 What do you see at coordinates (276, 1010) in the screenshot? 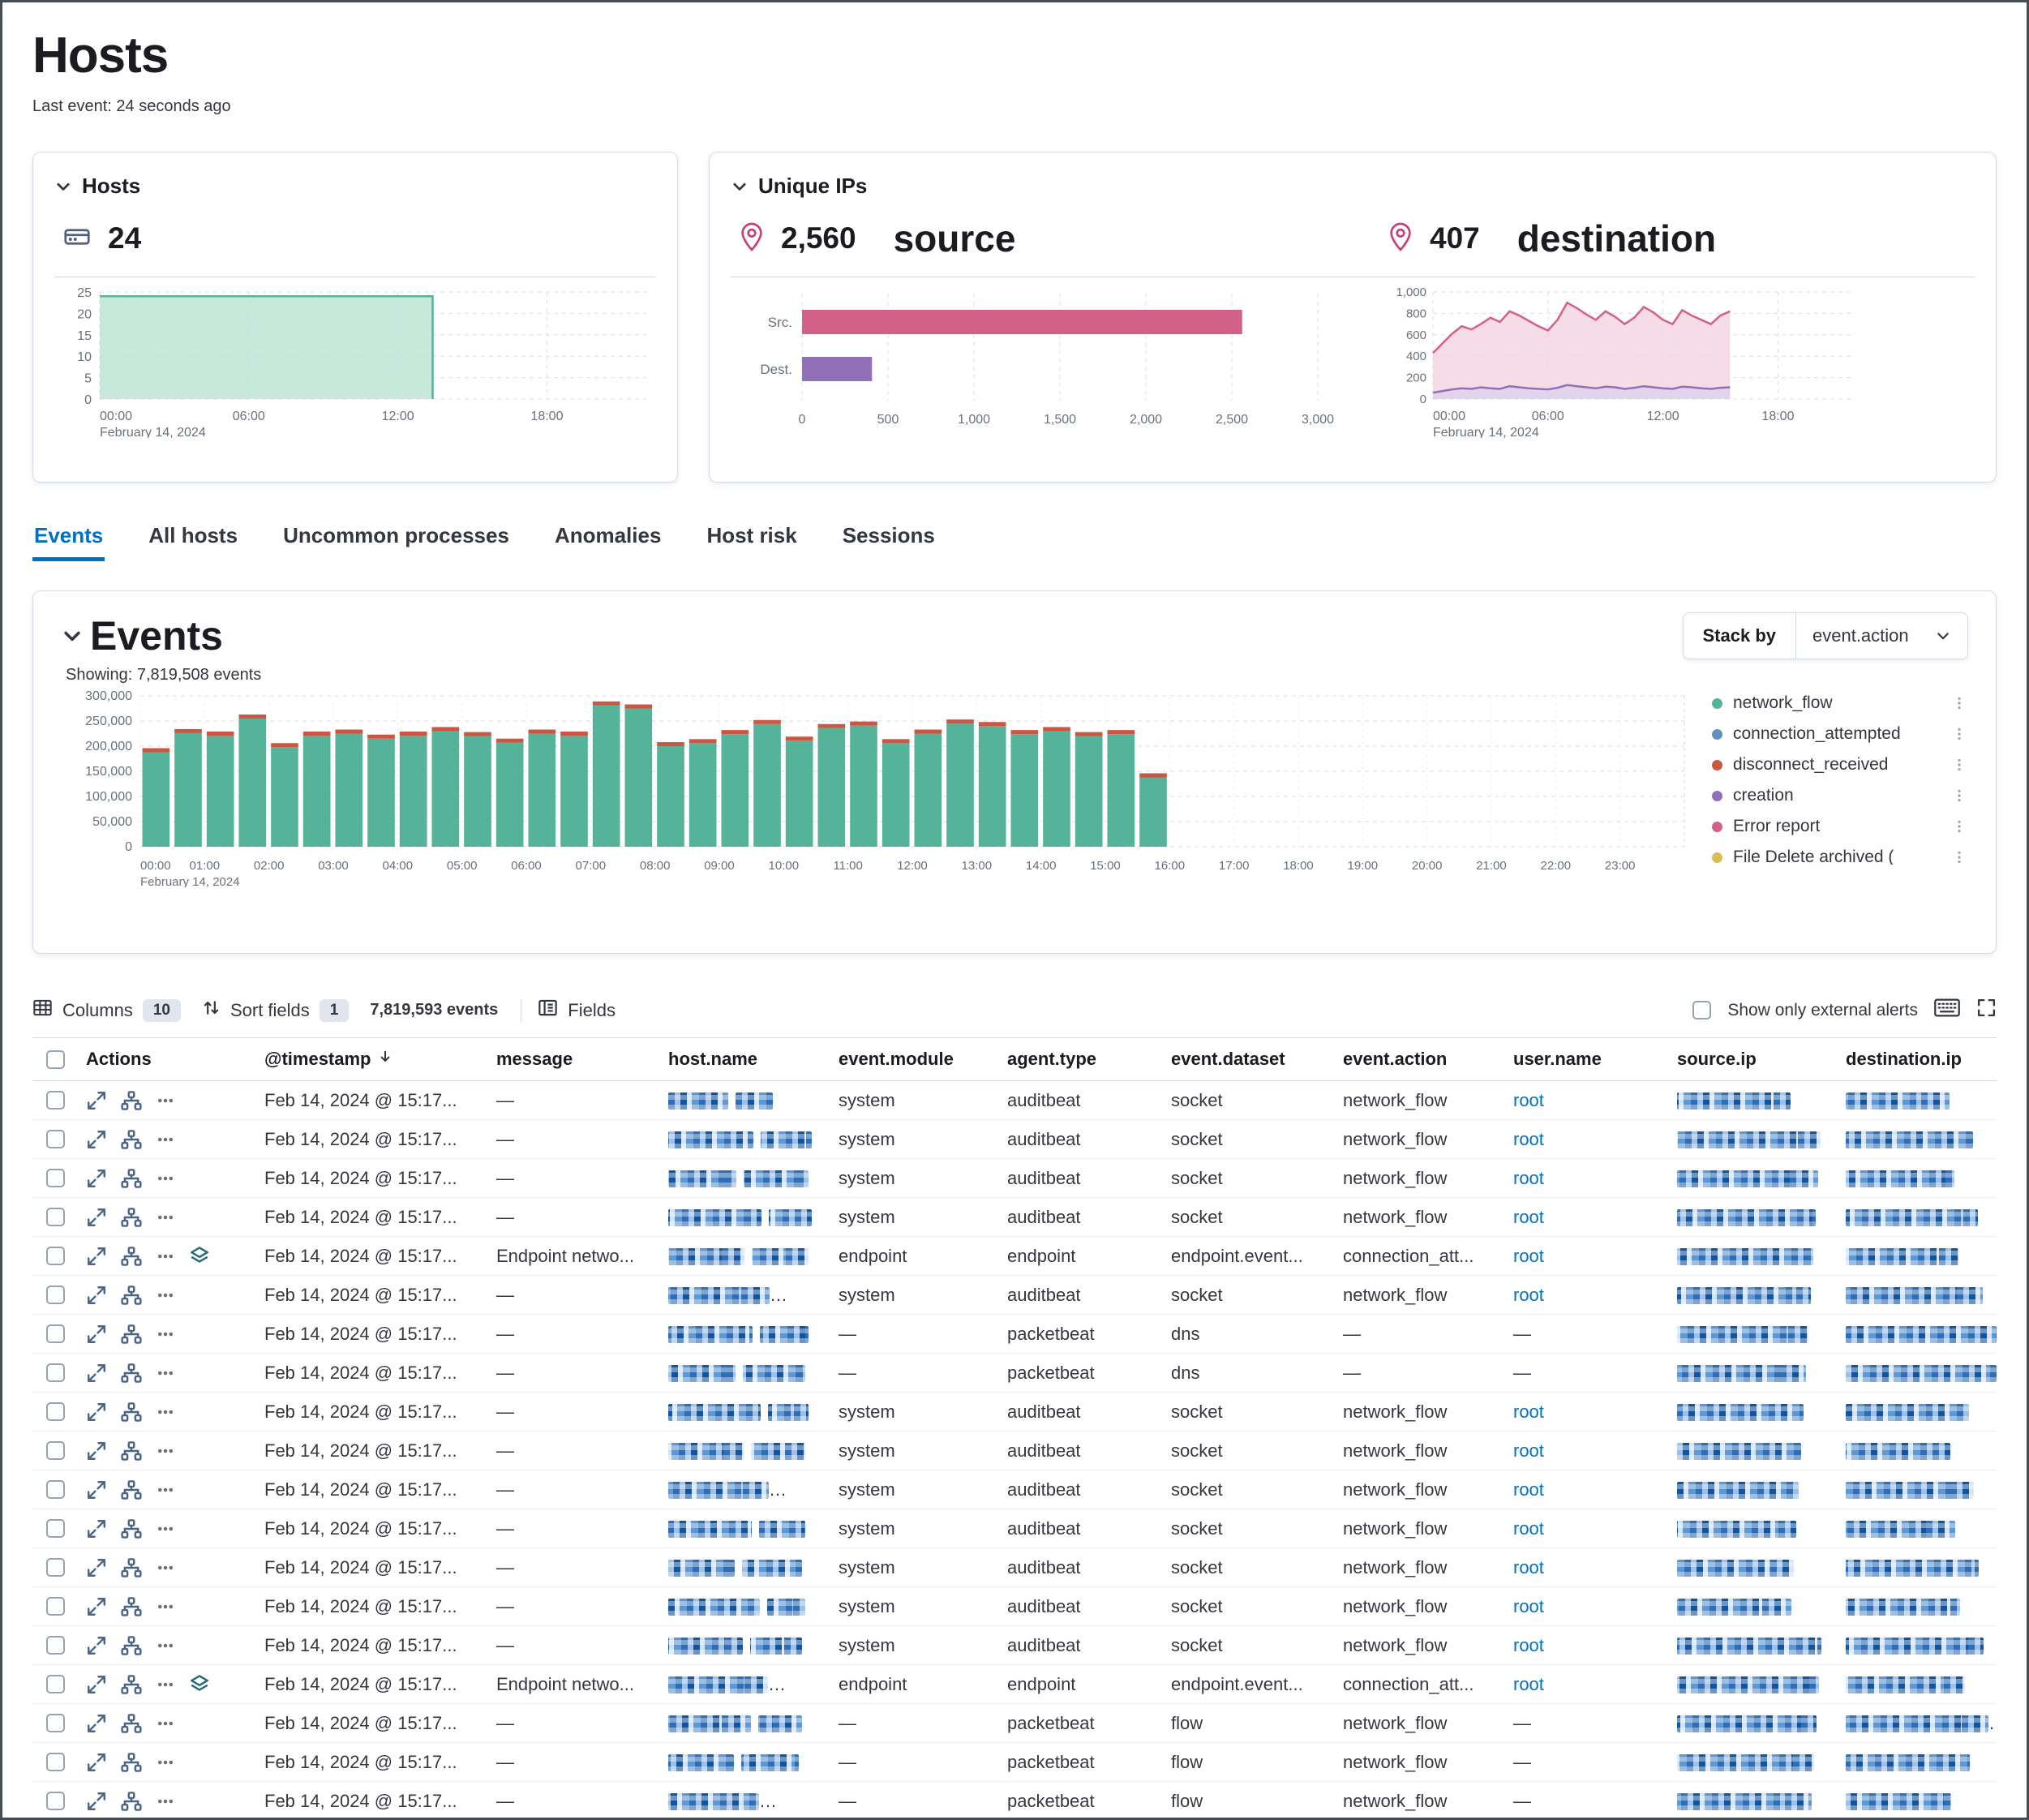
I see `sort-fields-button: Sort fields 1` at bounding box center [276, 1010].